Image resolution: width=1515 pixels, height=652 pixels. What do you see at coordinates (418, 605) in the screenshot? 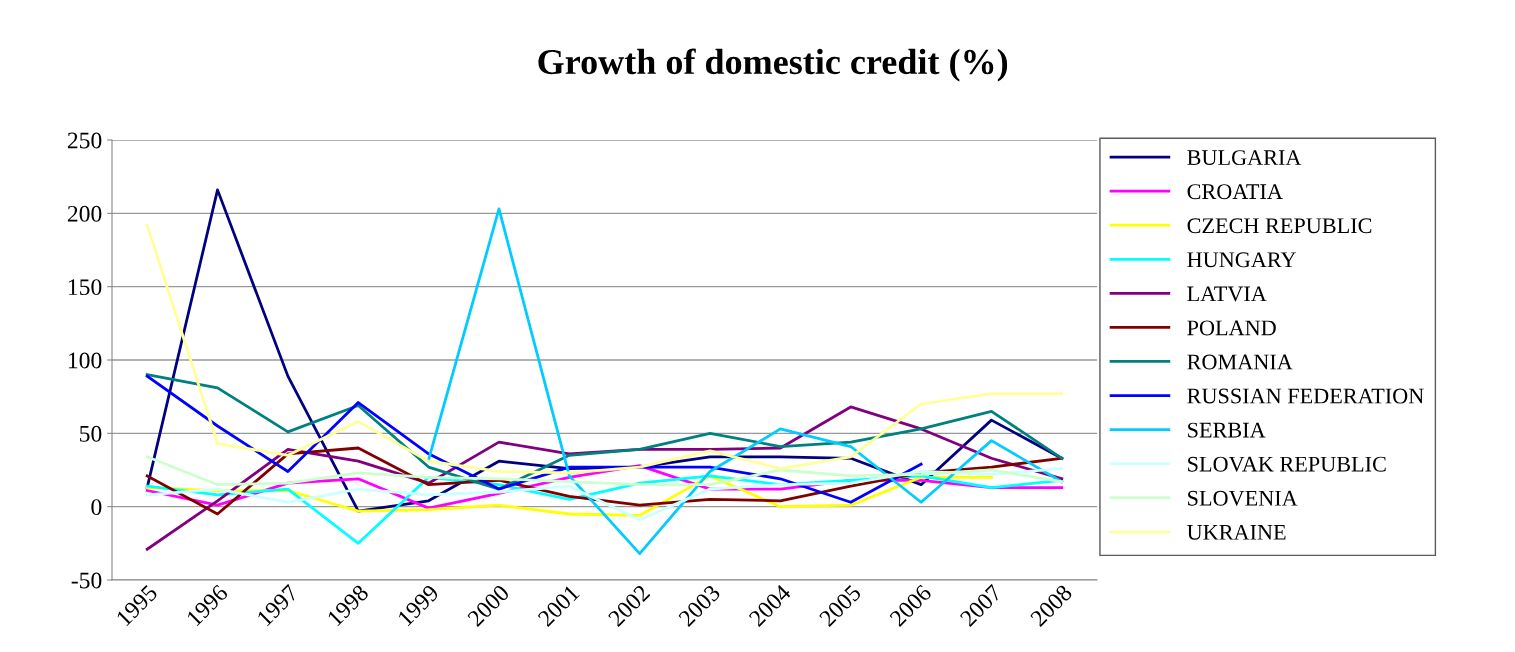
I see `x-tick-label: 1999` at bounding box center [418, 605].